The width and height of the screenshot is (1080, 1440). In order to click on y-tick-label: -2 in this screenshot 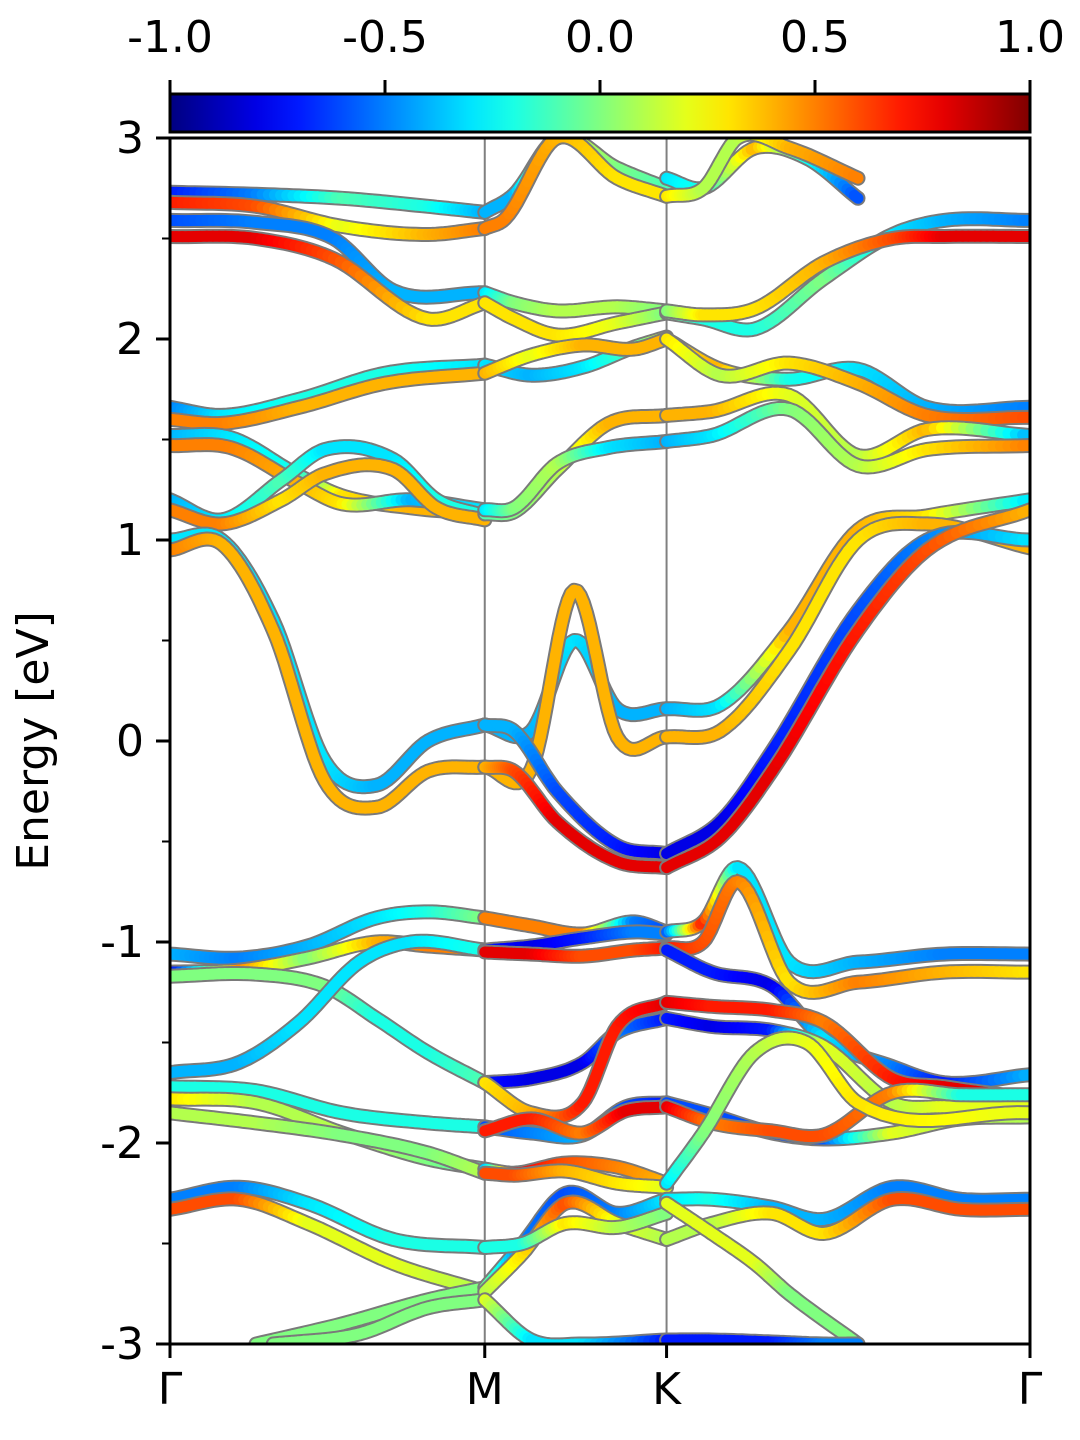, I will do `click(122, 1143)`.